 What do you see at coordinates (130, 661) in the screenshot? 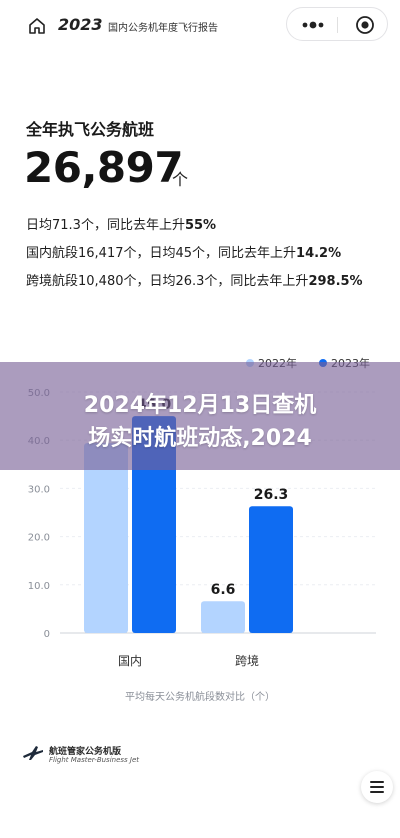
I see `x-tick-label-0: 国内` at bounding box center [130, 661].